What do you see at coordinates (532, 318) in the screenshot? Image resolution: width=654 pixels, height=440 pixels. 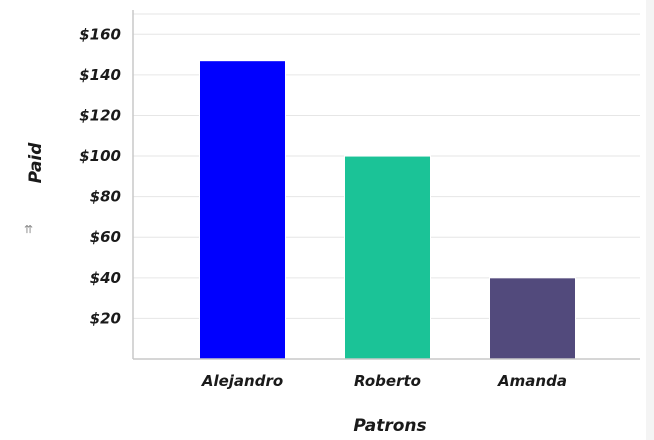 I see `bar-amanda` at bounding box center [532, 318].